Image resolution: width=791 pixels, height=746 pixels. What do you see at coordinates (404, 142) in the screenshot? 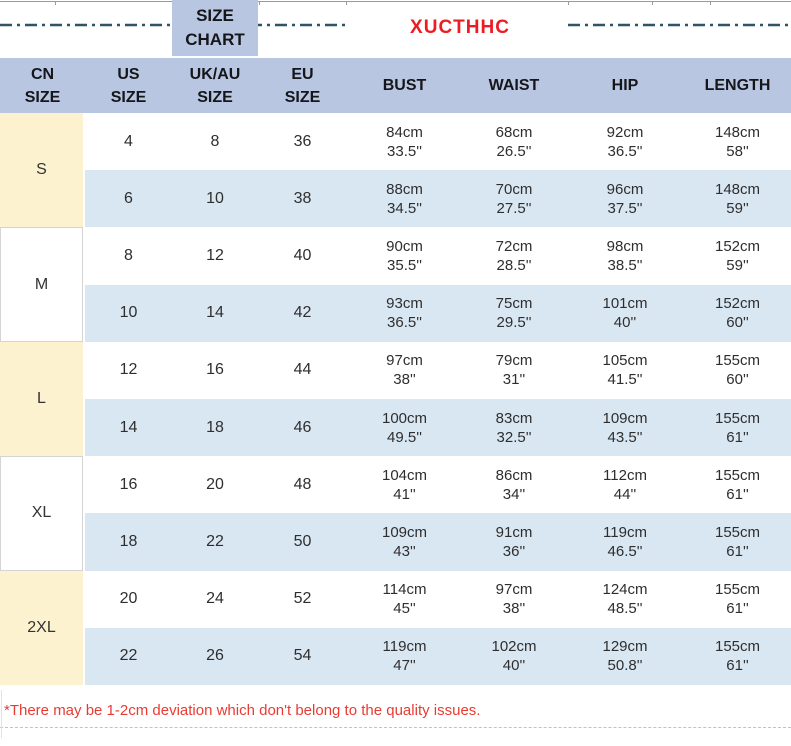
I see `bust-cell: 84cm 33.5''` at bounding box center [404, 142].